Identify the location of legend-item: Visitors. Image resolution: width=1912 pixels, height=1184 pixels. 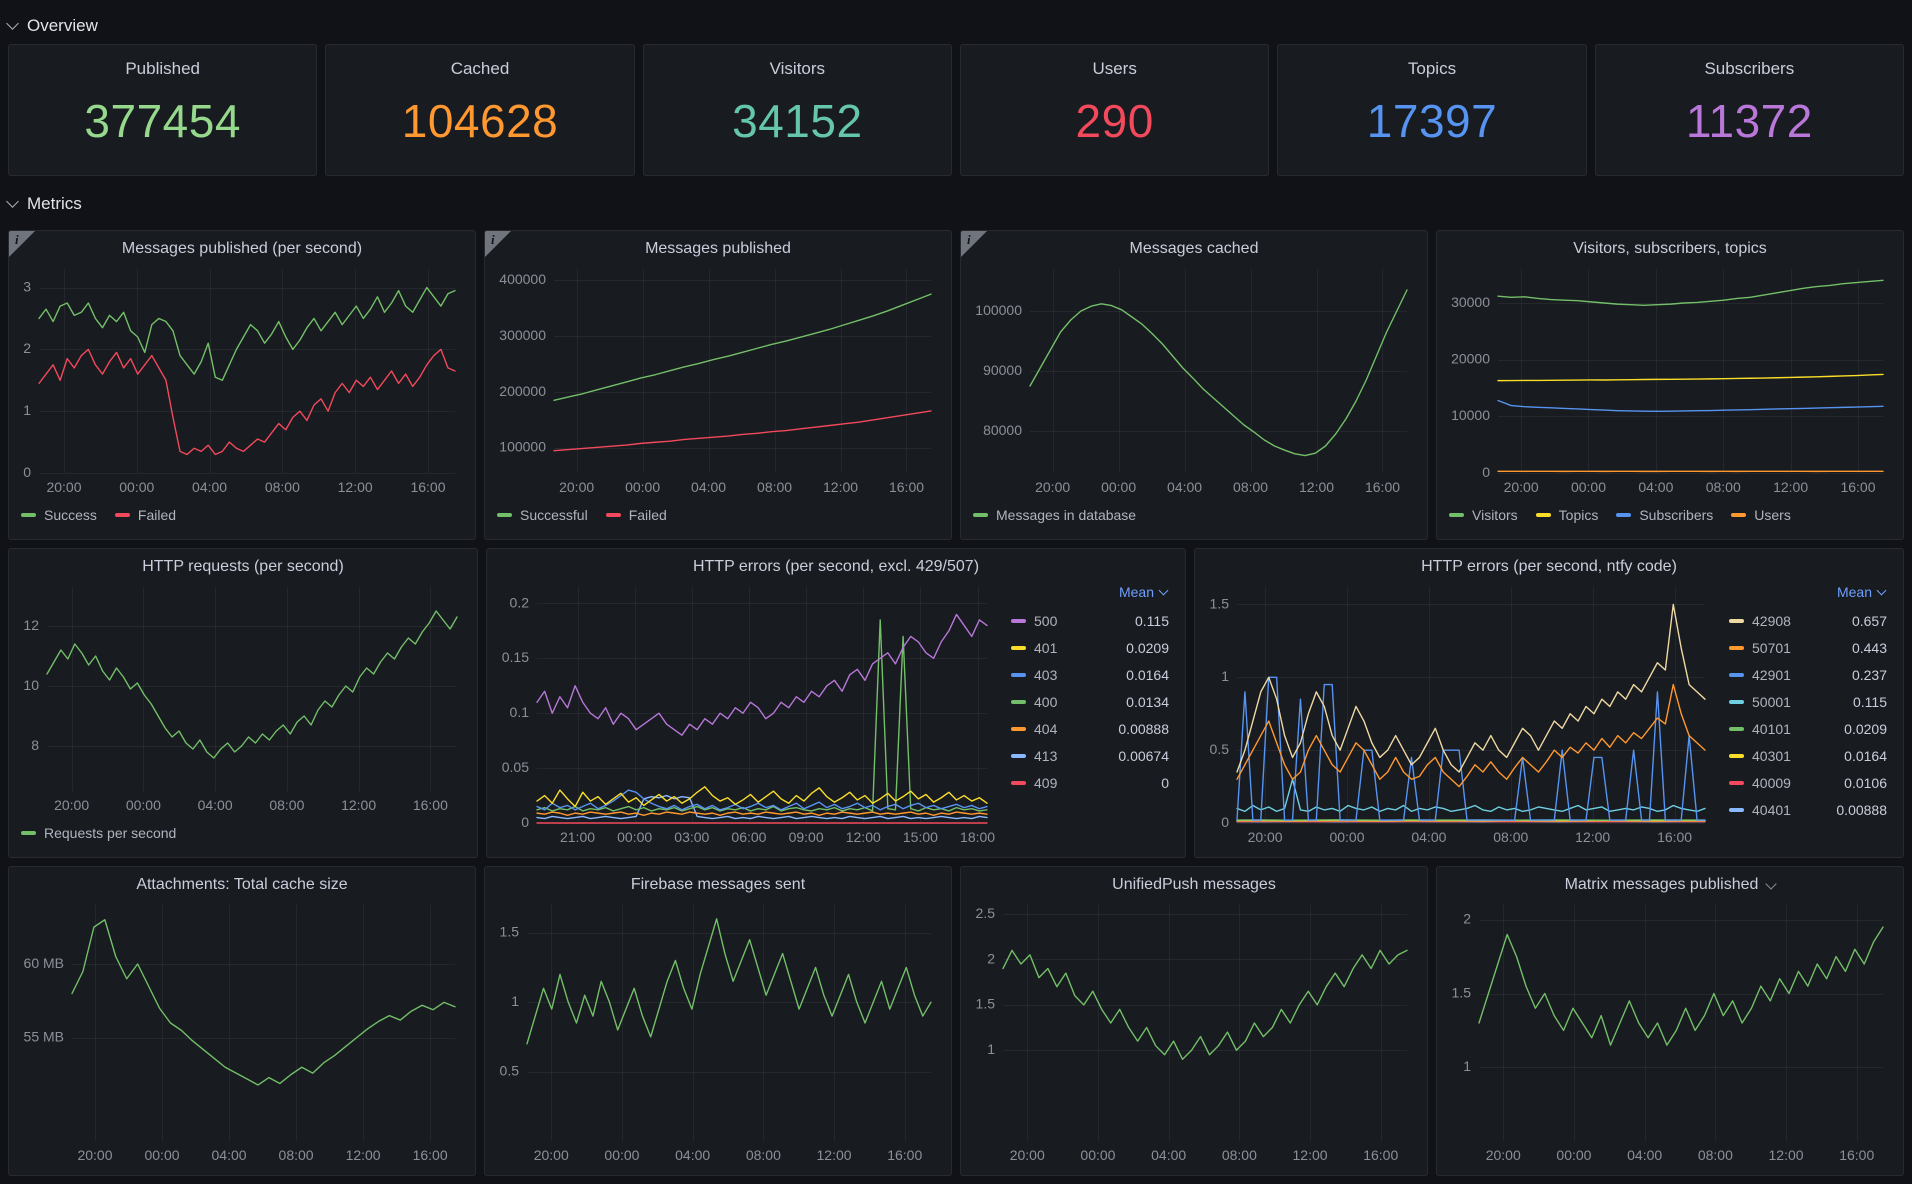
(1483, 515).